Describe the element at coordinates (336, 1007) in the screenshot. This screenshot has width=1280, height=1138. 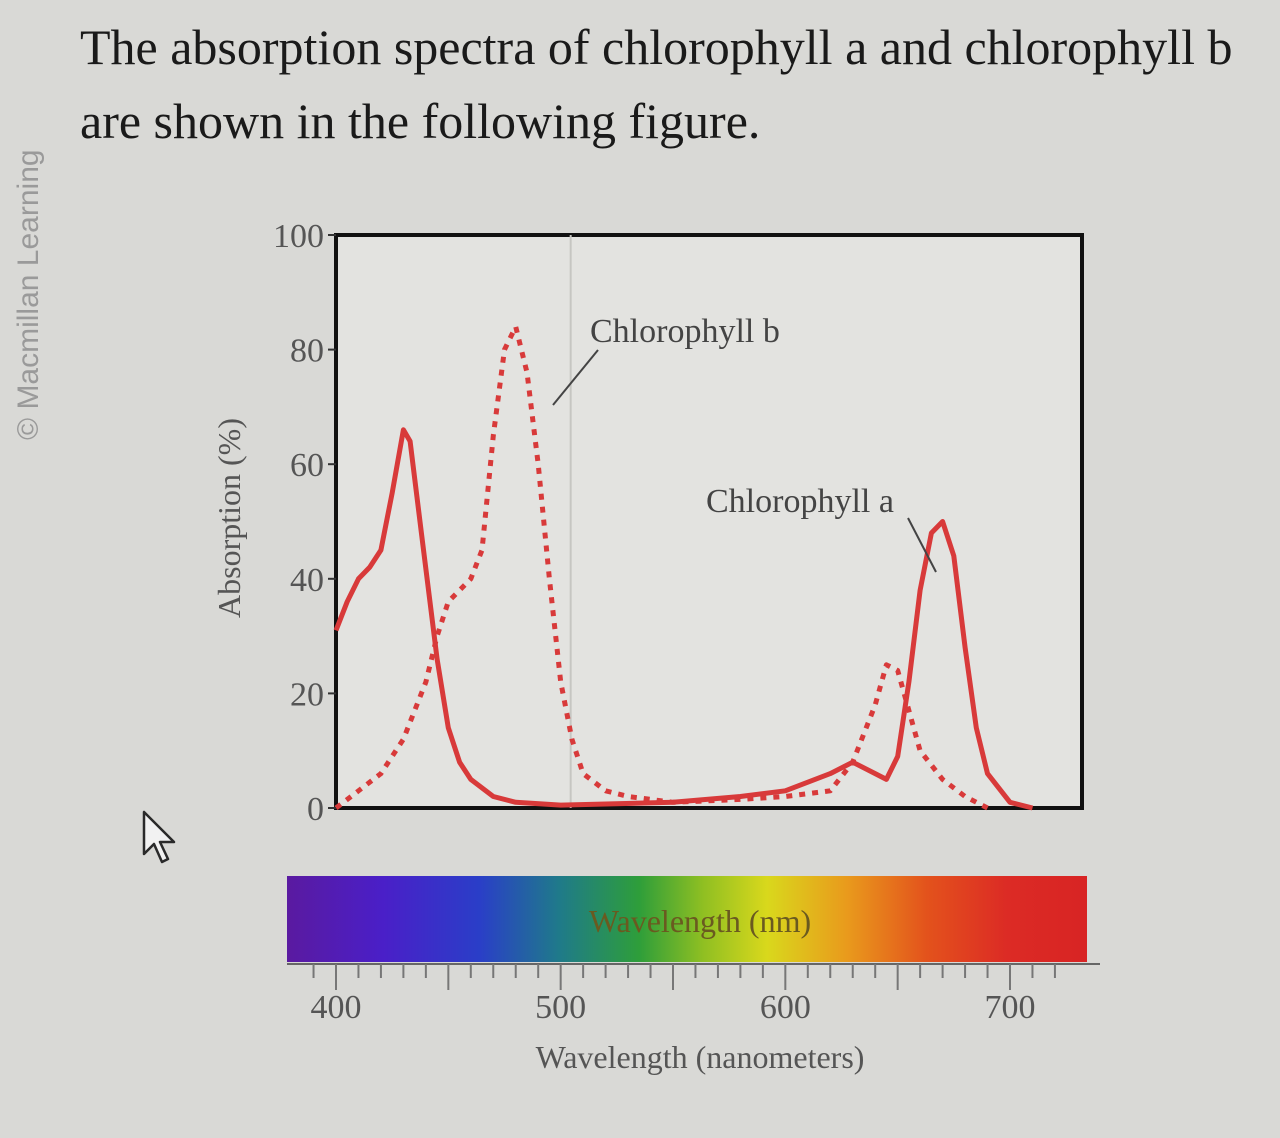
I see `x-tick-label: 400` at that location.